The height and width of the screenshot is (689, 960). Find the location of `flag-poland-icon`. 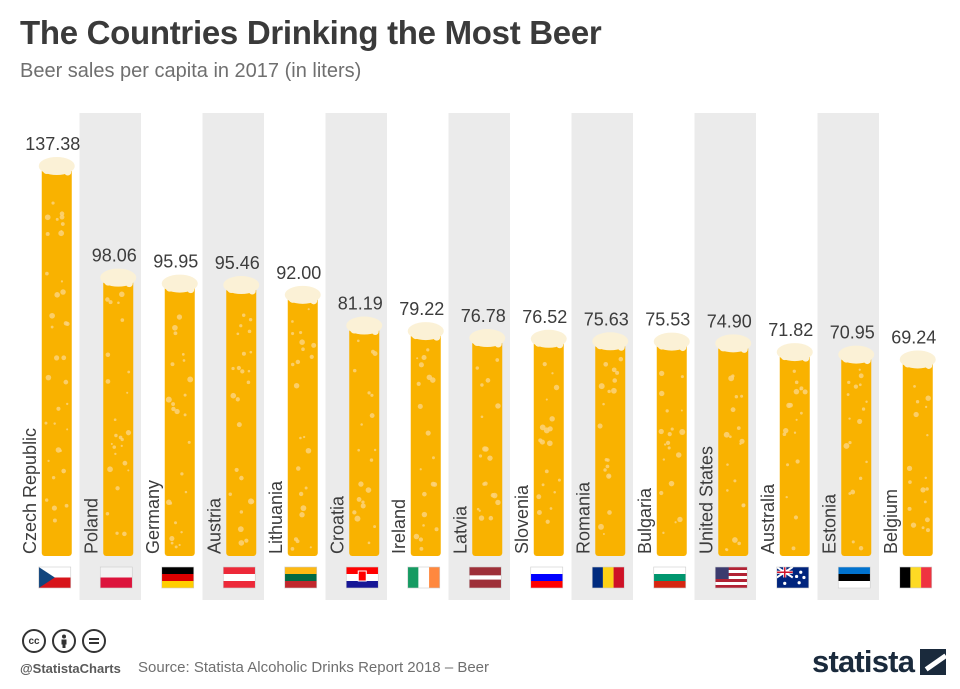

flag-poland-icon is located at coordinates (116, 577).